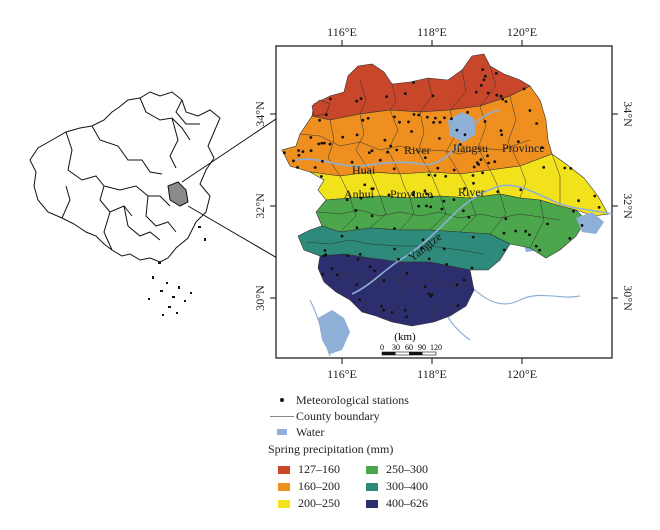  I want to click on scale-tick-0: 0, so click(382, 347).